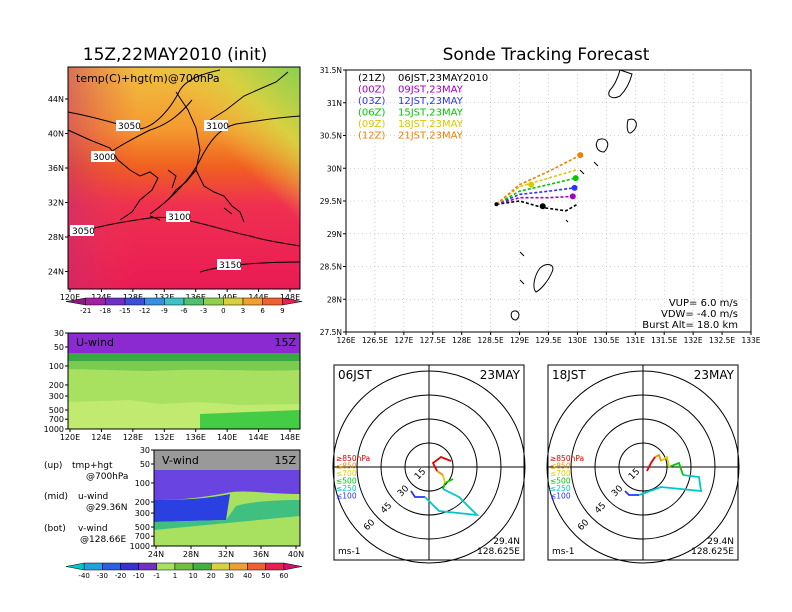 Image resolution: width=792 pixels, height=612 pixels. I want to click on lon-tick-label: 132E, so click(164, 437).